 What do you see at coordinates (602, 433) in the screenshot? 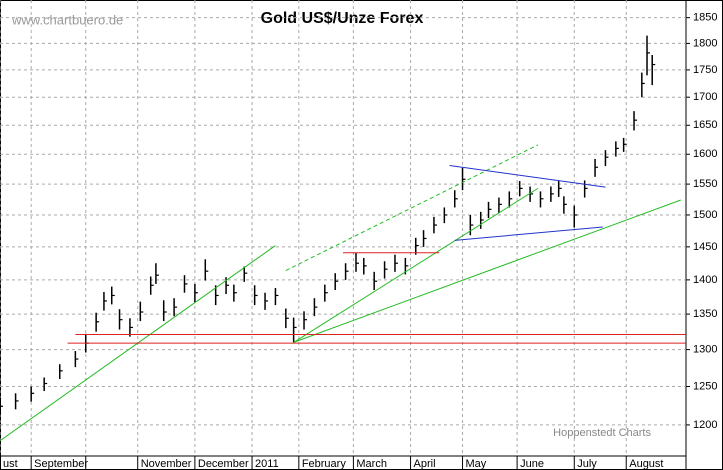
I see `source: Hoppenstedt Charts` at bounding box center [602, 433].